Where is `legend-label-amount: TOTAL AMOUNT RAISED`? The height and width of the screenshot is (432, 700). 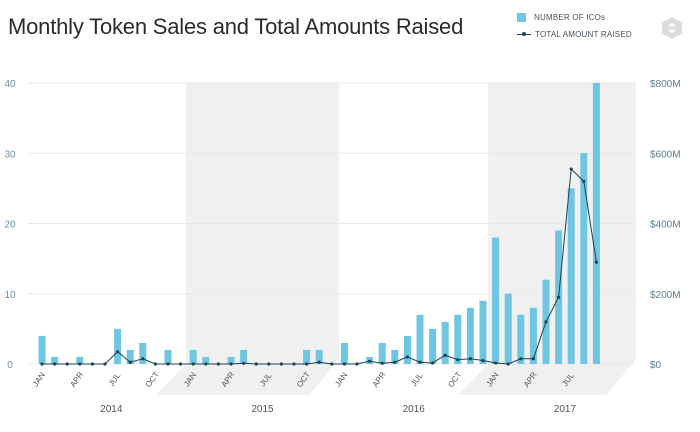 legend-label-amount: TOTAL AMOUNT RAISED is located at coordinates (583, 34).